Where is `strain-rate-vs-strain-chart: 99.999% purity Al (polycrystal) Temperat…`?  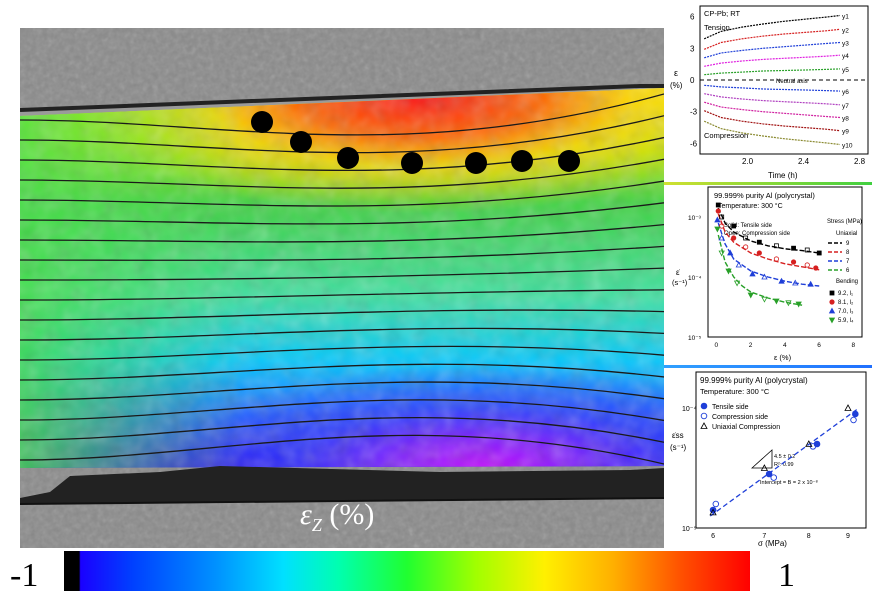 strain-rate-vs-strain-chart: 99.999% purity Al (polycrystal) Temperat… is located at coordinates (770, 275).